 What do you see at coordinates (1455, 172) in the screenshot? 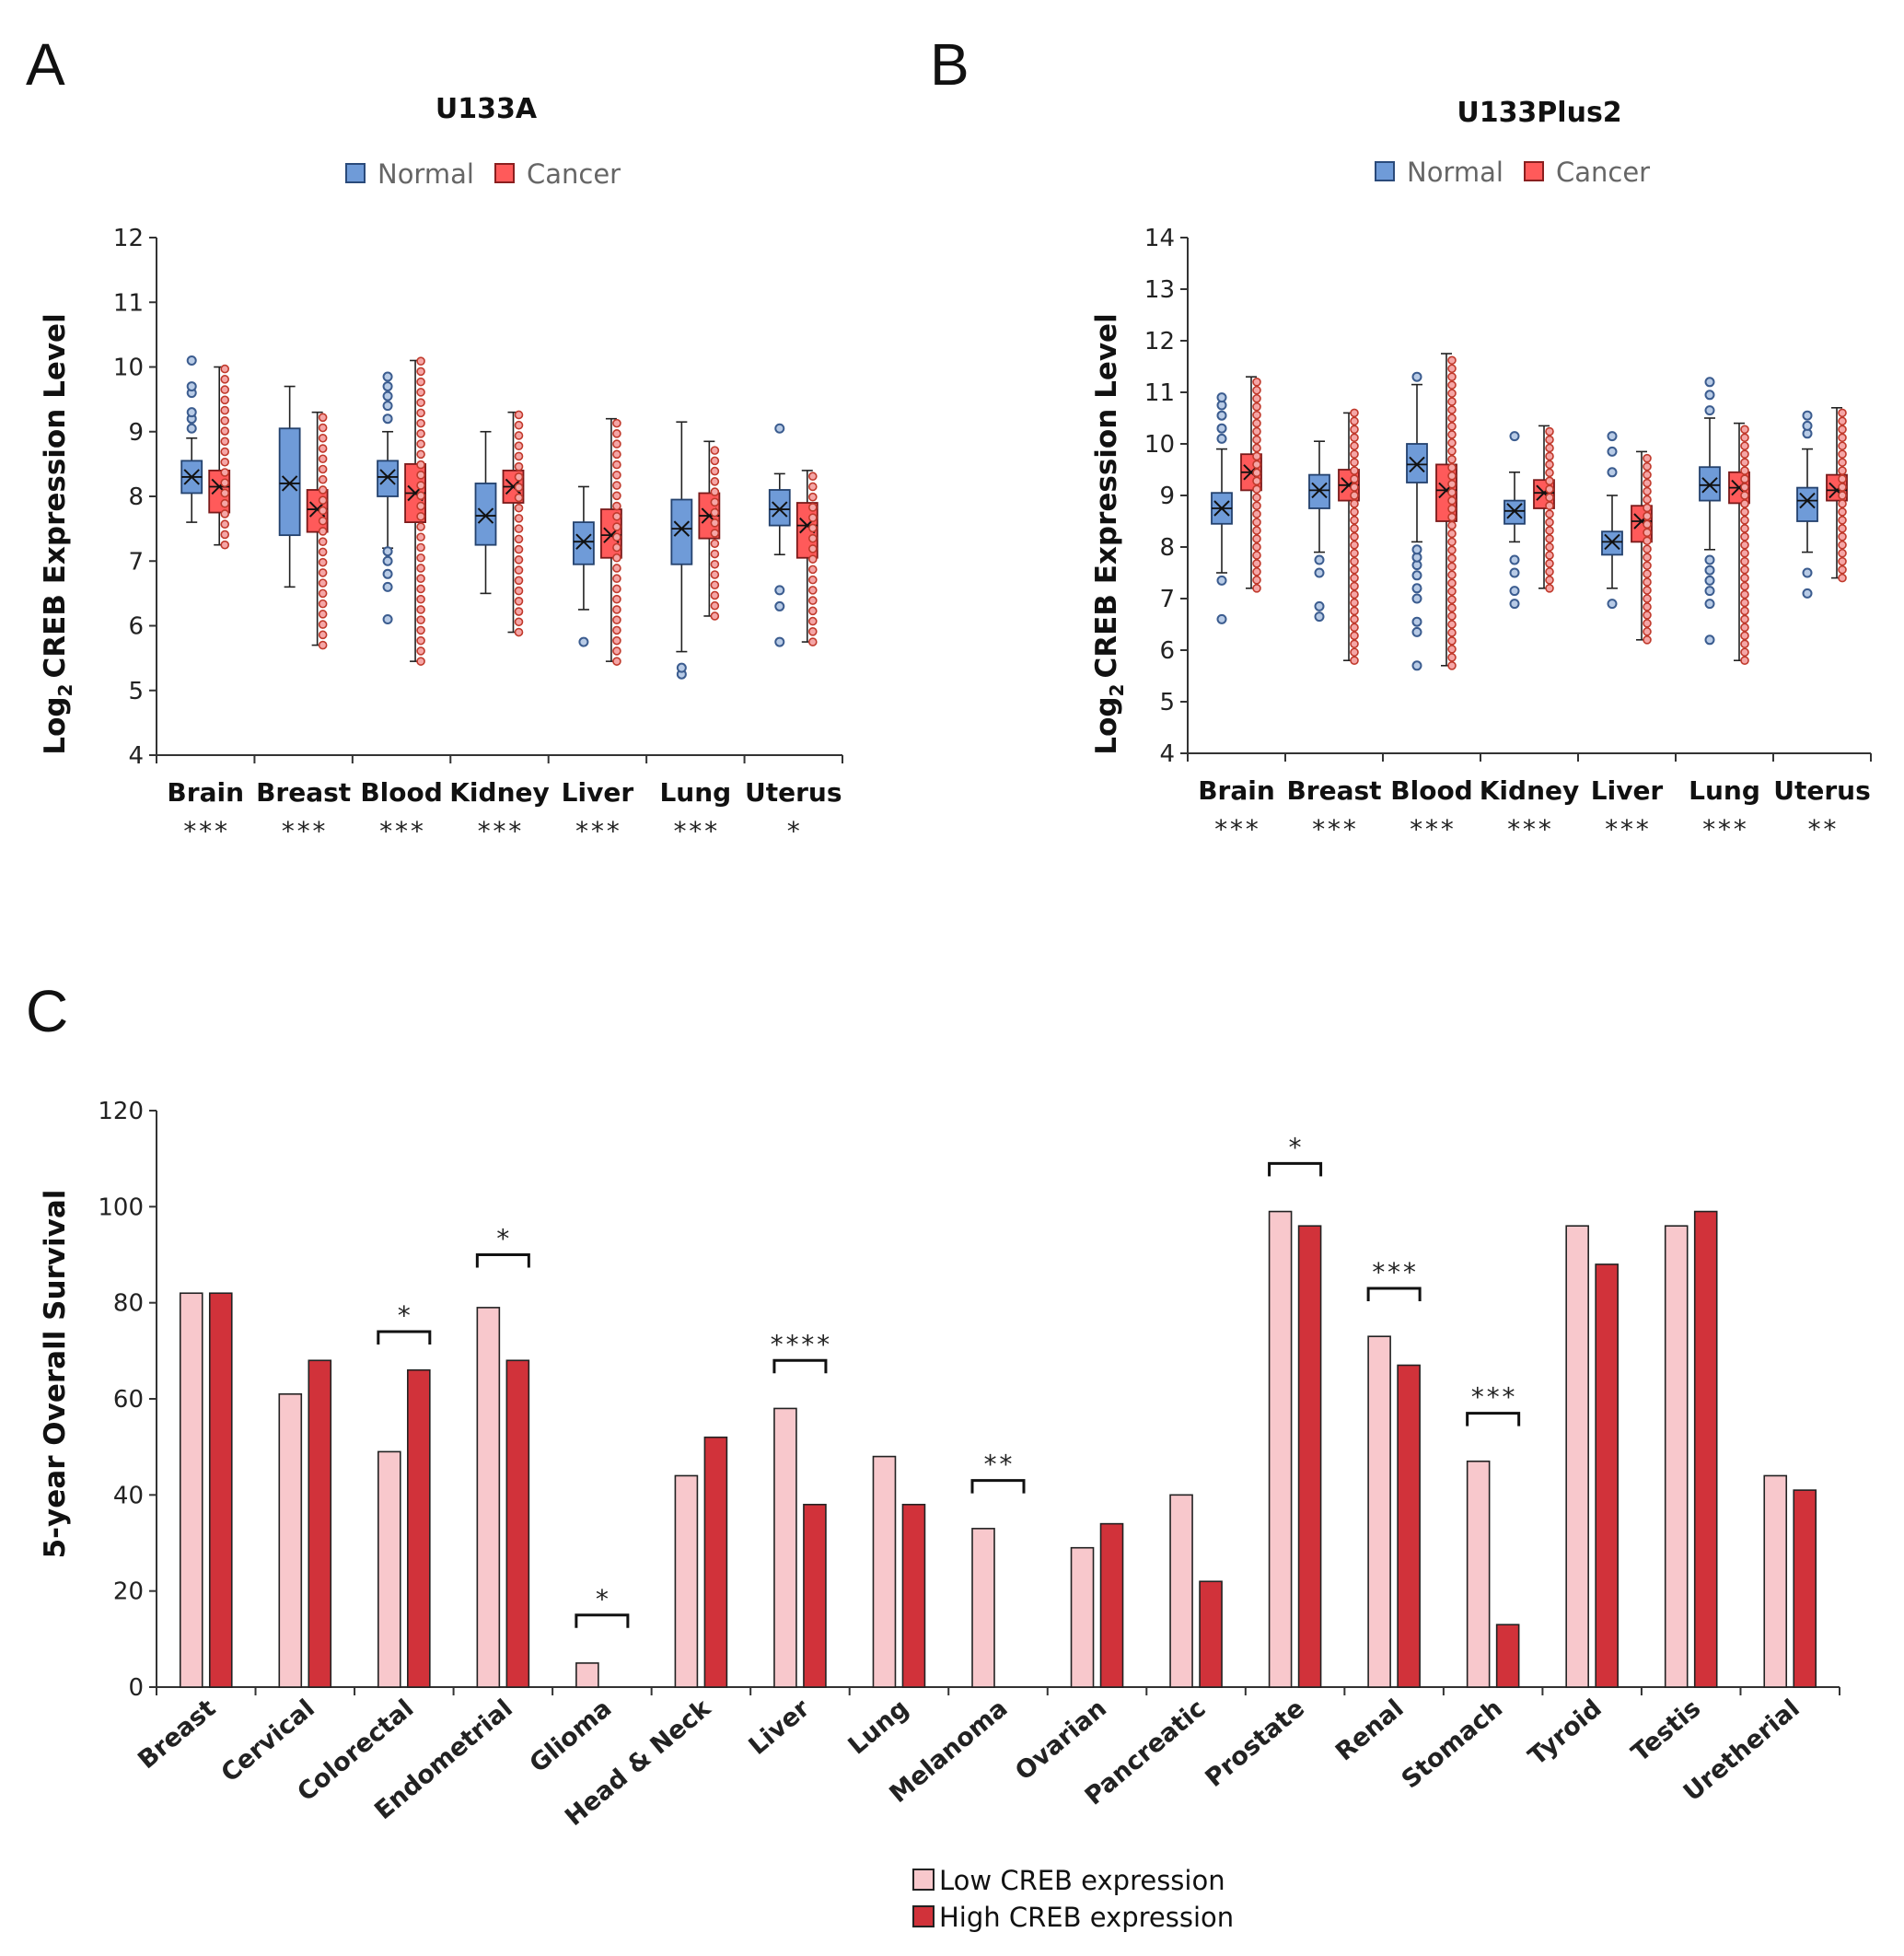
I see `chart-b-legend-normal: Normal` at bounding box center [1455, 172].